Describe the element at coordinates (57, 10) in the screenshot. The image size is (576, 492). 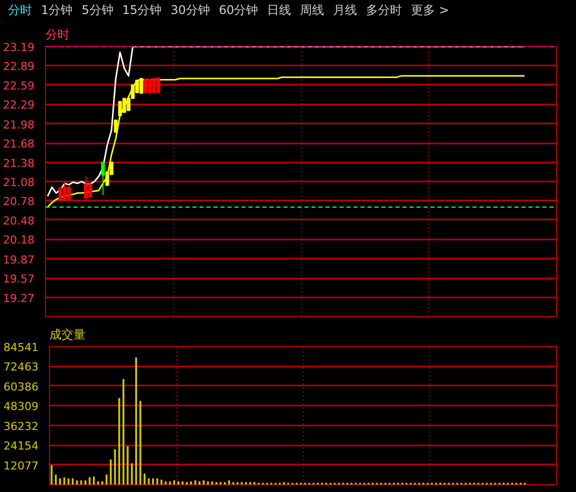
I see `text: 1分钟` at that location.